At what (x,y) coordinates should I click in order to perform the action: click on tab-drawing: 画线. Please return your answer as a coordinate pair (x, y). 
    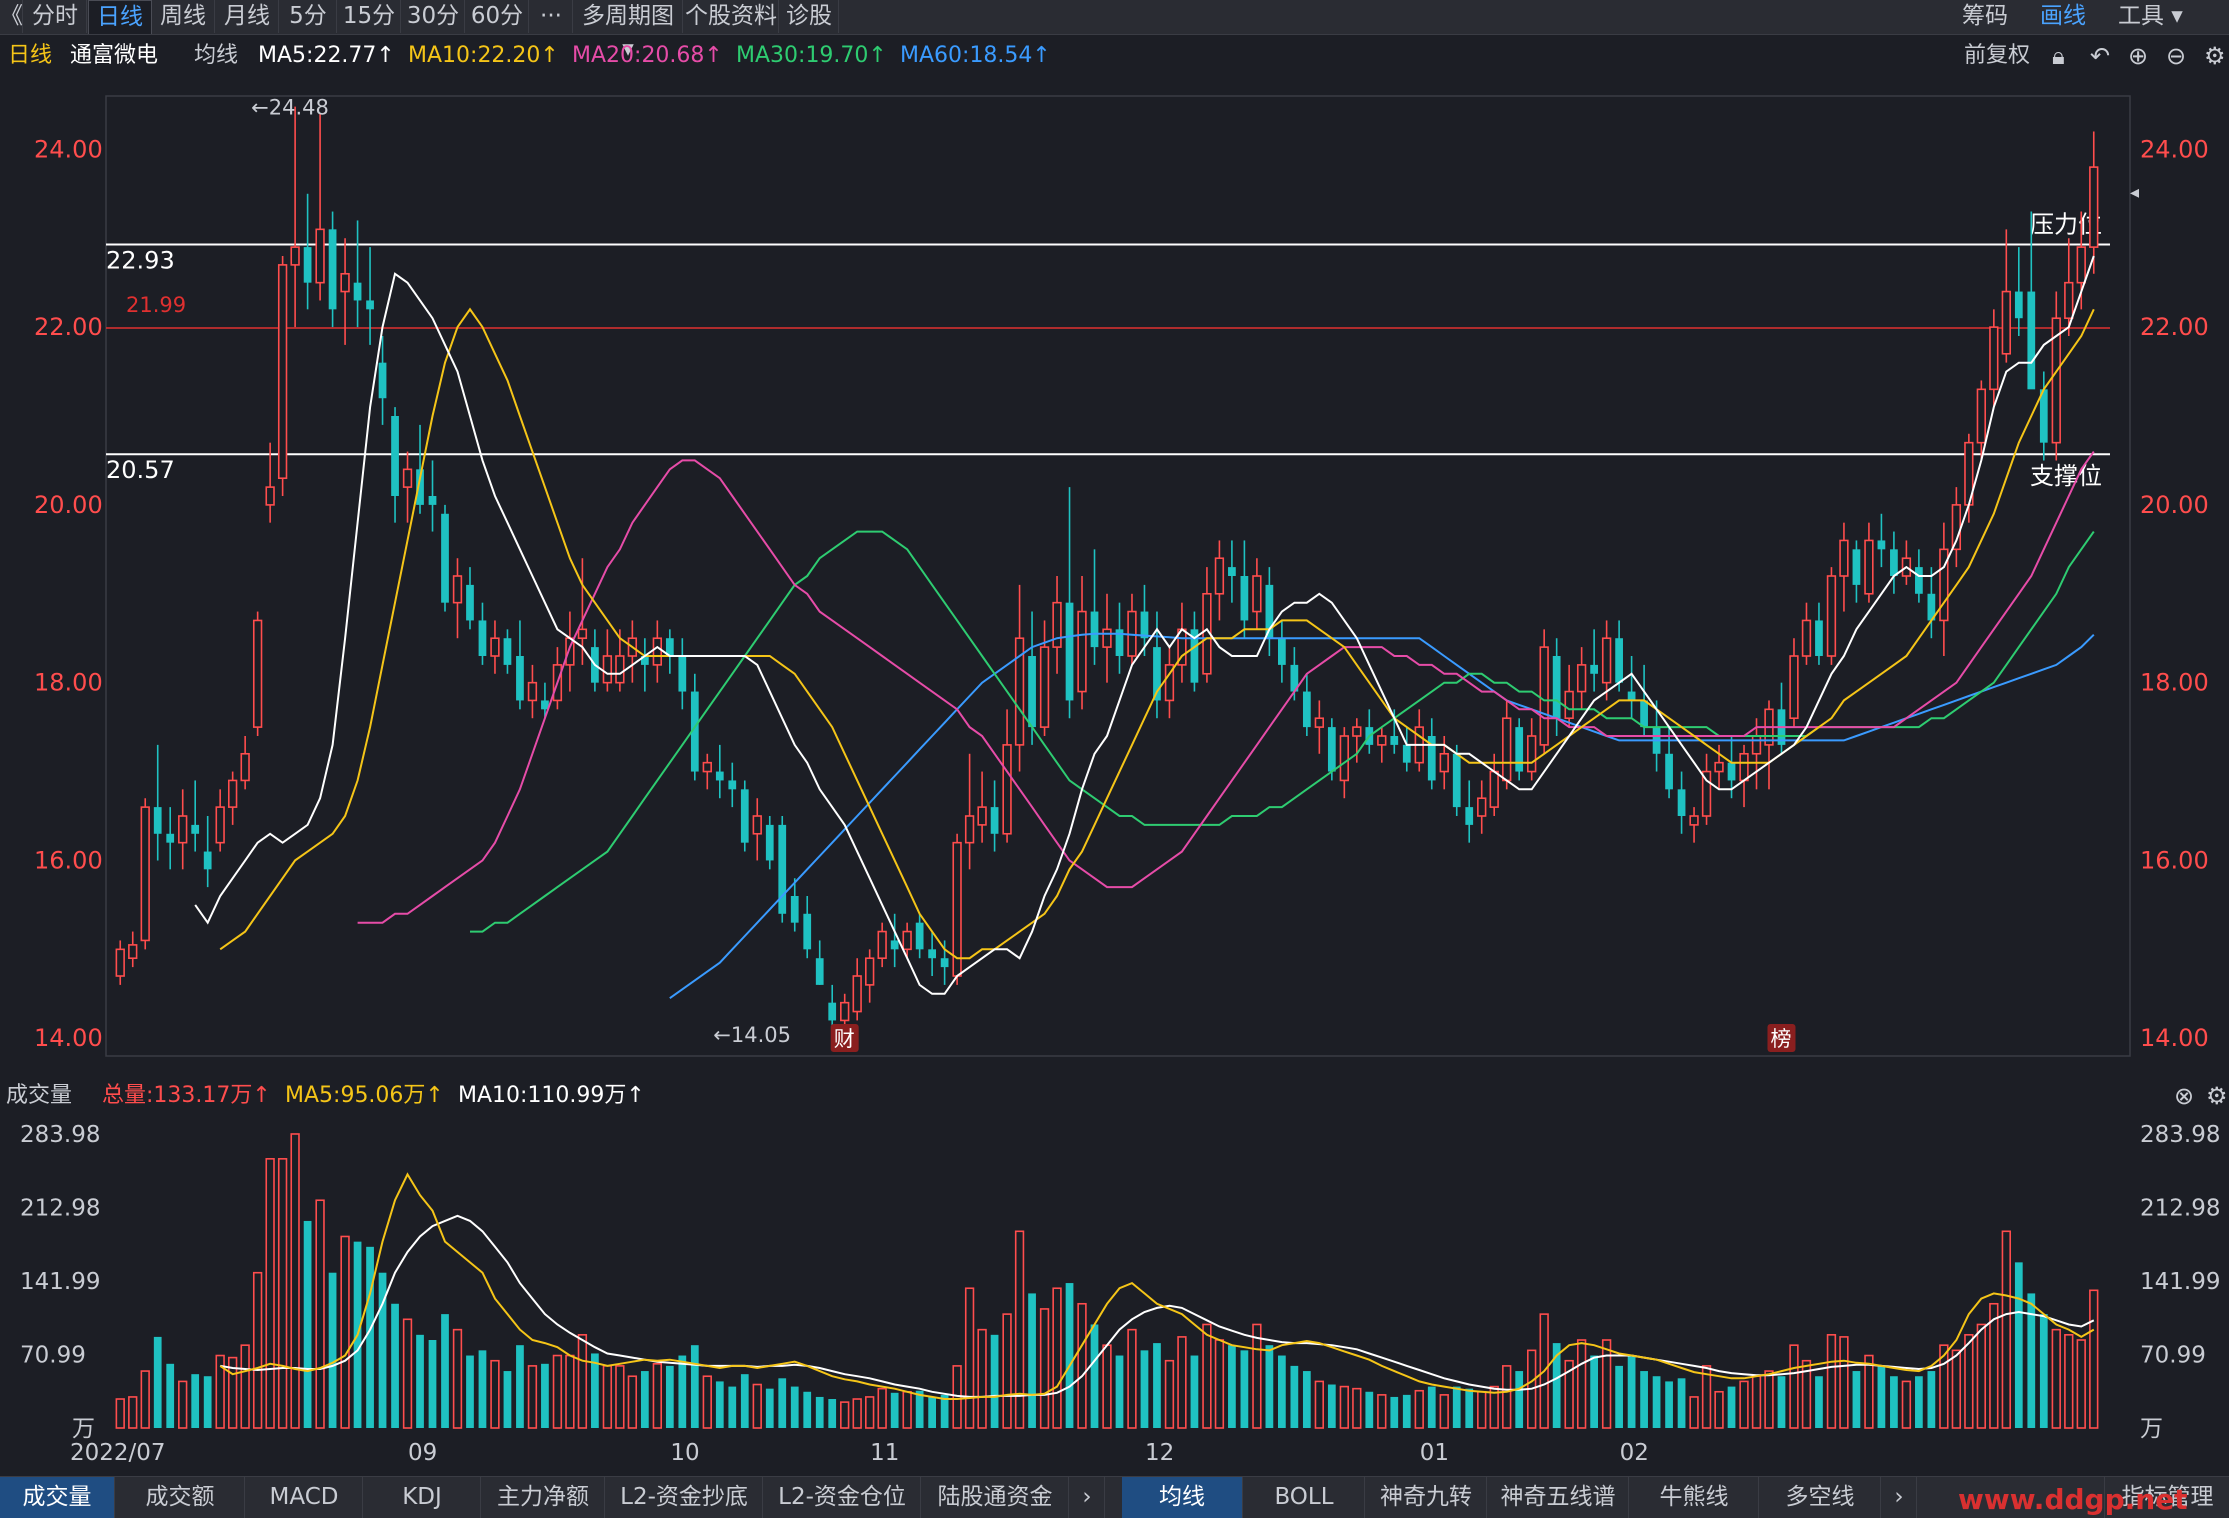
    Looking at the image, I should click on (2063, 16).